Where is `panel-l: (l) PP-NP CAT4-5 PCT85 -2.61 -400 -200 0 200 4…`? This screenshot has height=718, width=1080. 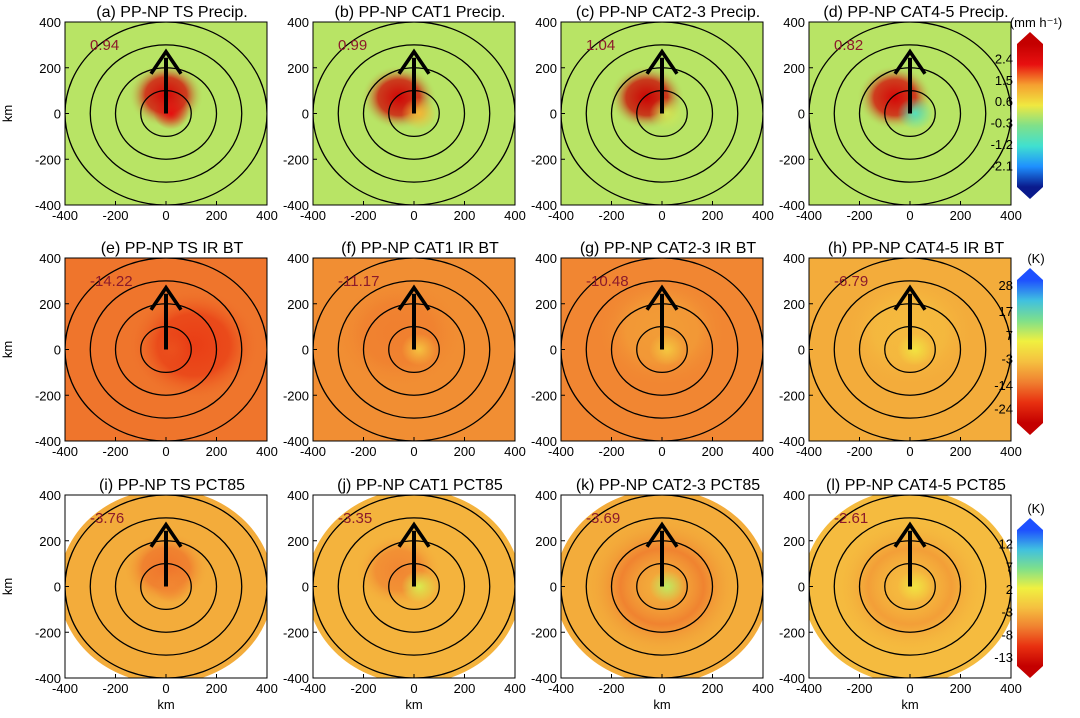
panel-l: (l) PP-NP CAT4-5 PCT85 -2.61 -400 -200 0 200 4… is located at coordinates (900, 594).